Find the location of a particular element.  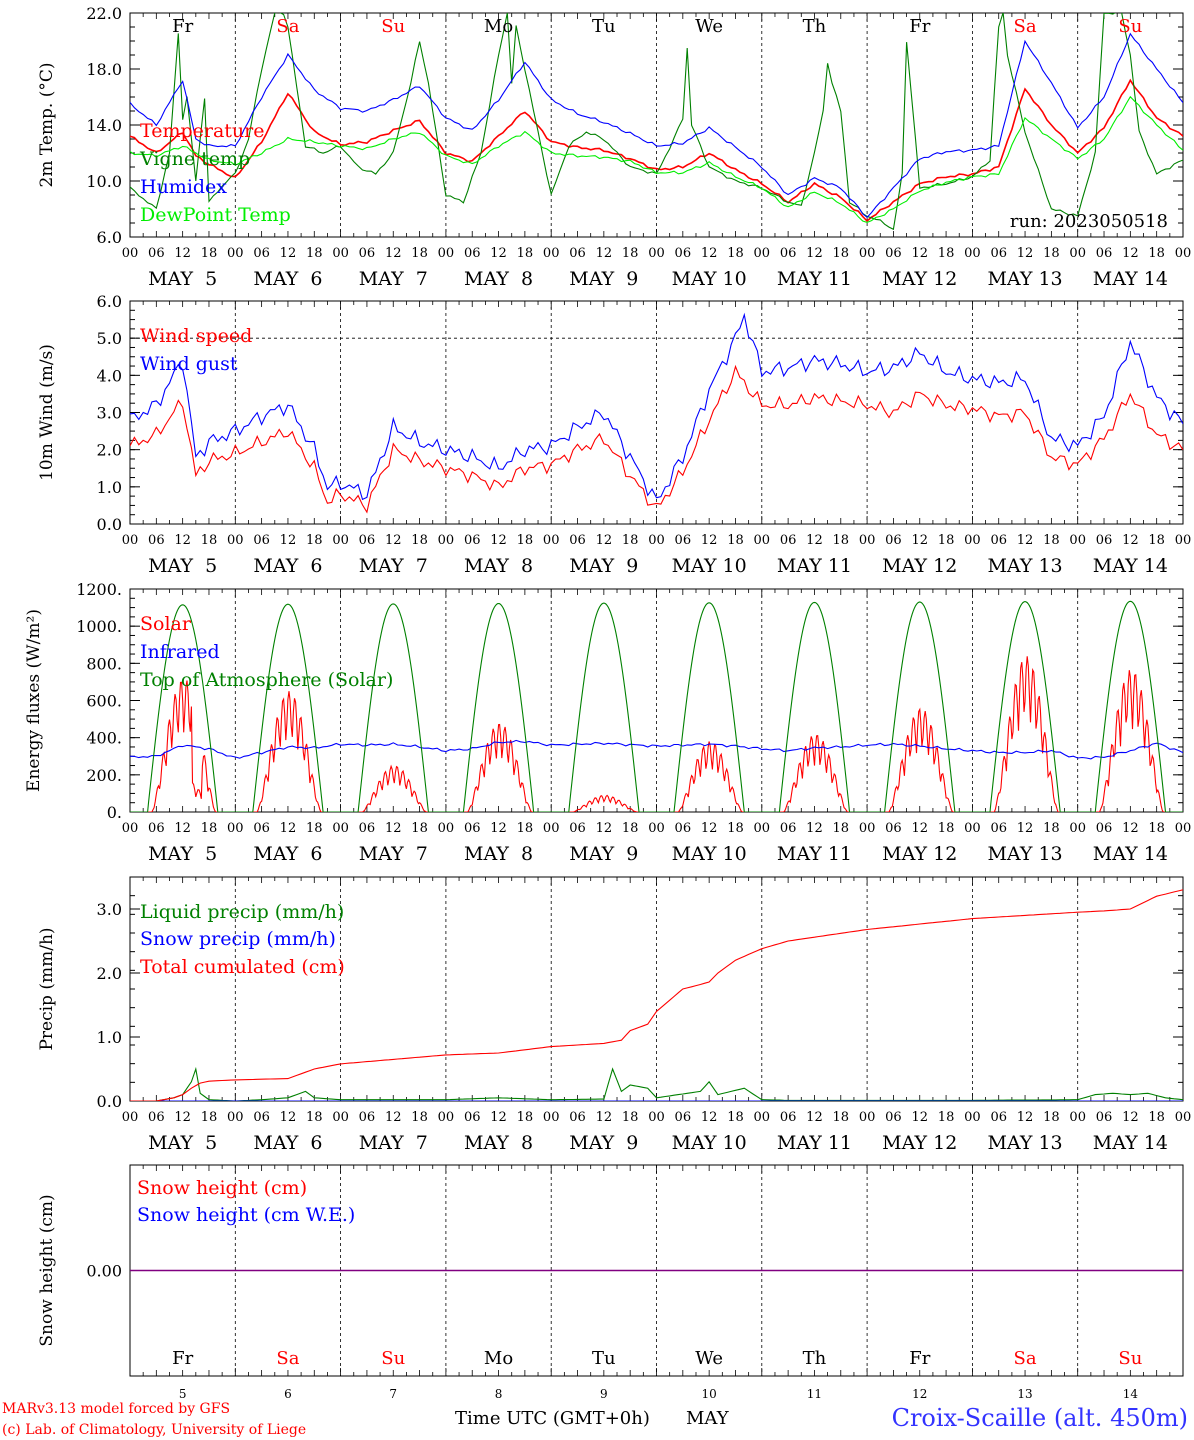

date-label: MAY 7 is located at coordinates (393, 854).